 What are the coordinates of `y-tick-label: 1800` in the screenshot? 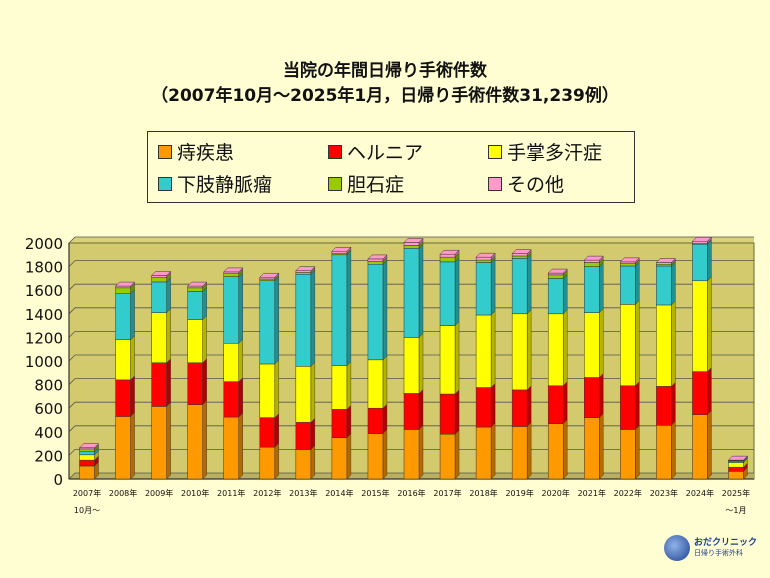 It's located at (44, 268).